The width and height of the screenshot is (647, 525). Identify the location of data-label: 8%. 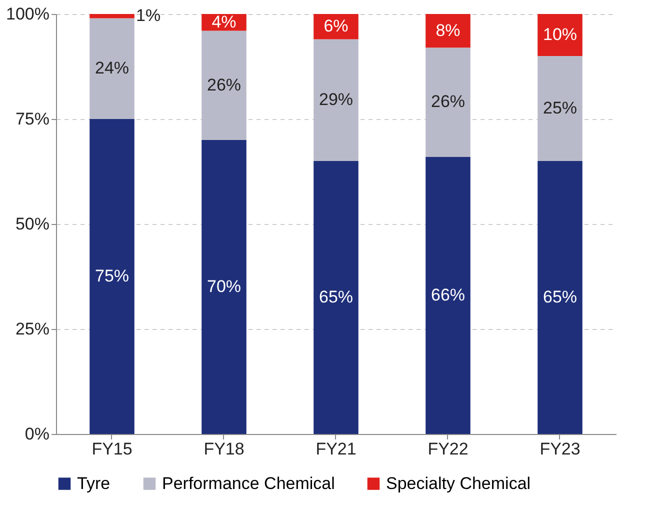
(448, 30).